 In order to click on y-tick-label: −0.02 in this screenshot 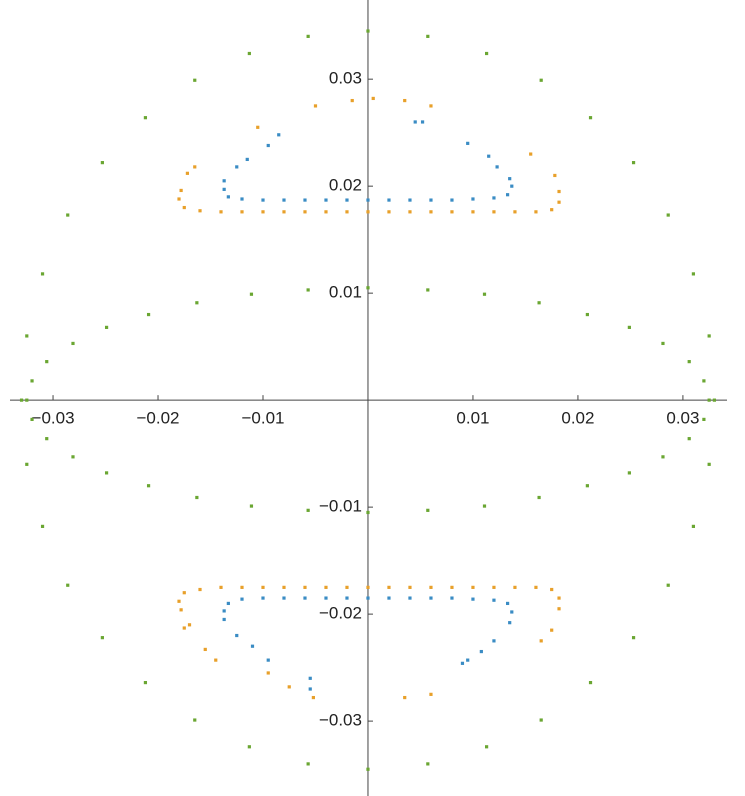, I will do `click(340, 613)`.